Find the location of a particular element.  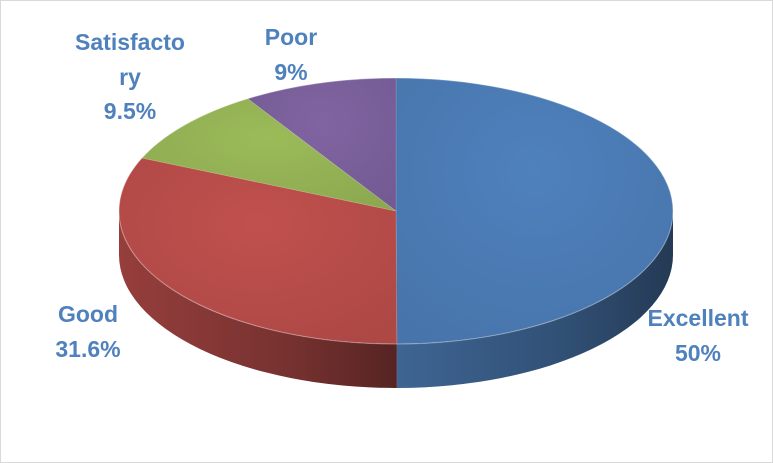

pie-slice-good is located at coordinates (258, 251).